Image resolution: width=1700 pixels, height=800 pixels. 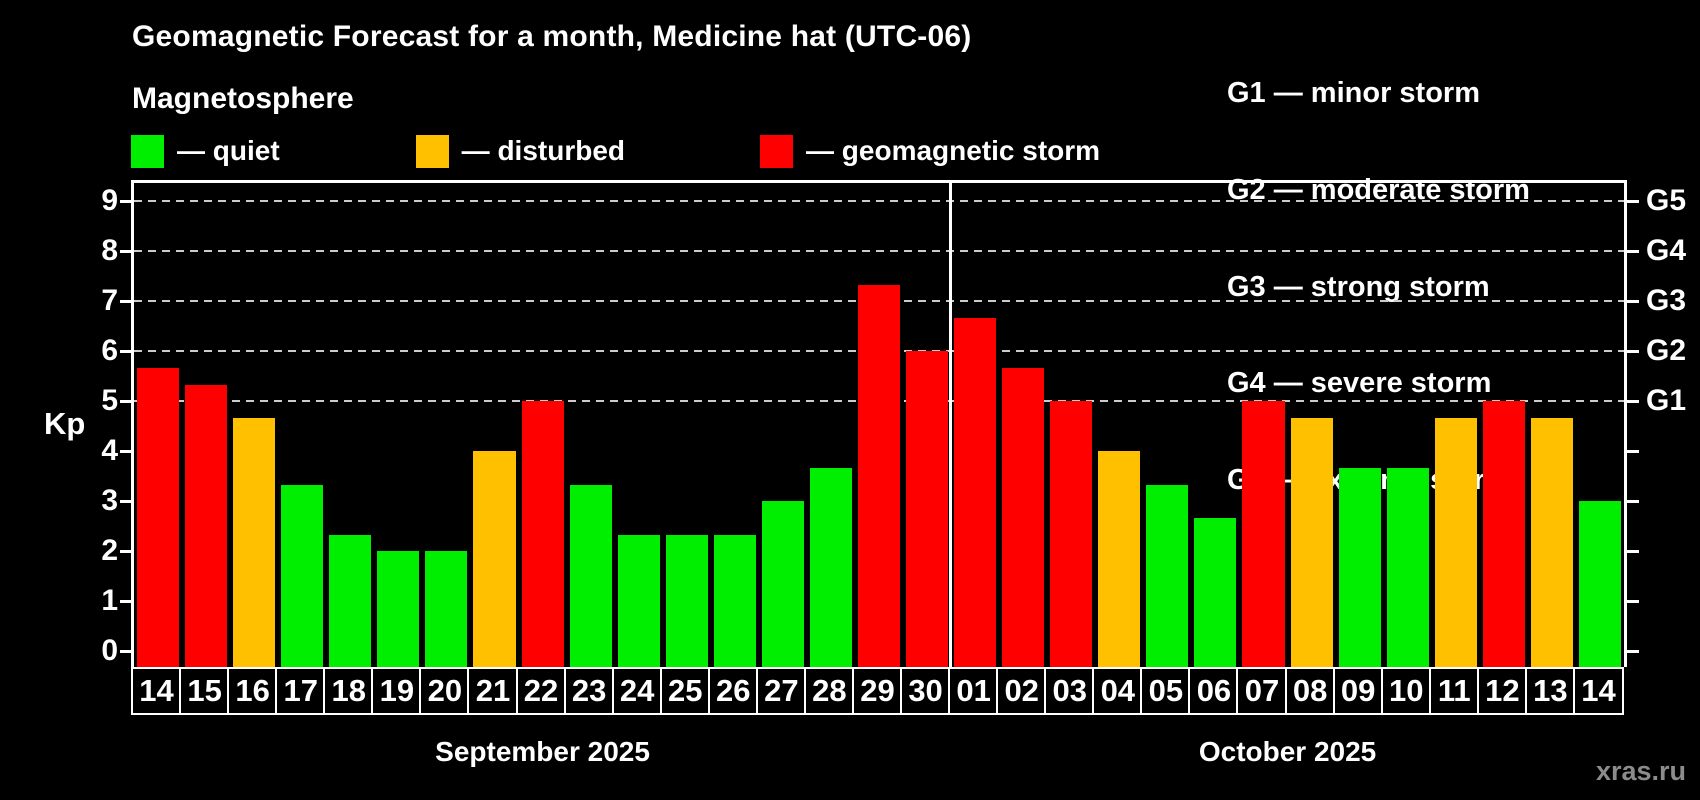 I want to click on month-label-0: September 2025, so click(x=542, y=751).